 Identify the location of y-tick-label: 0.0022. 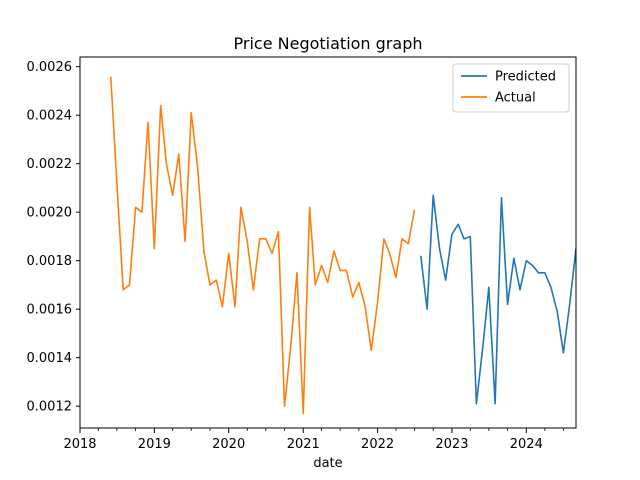
(50, 164).